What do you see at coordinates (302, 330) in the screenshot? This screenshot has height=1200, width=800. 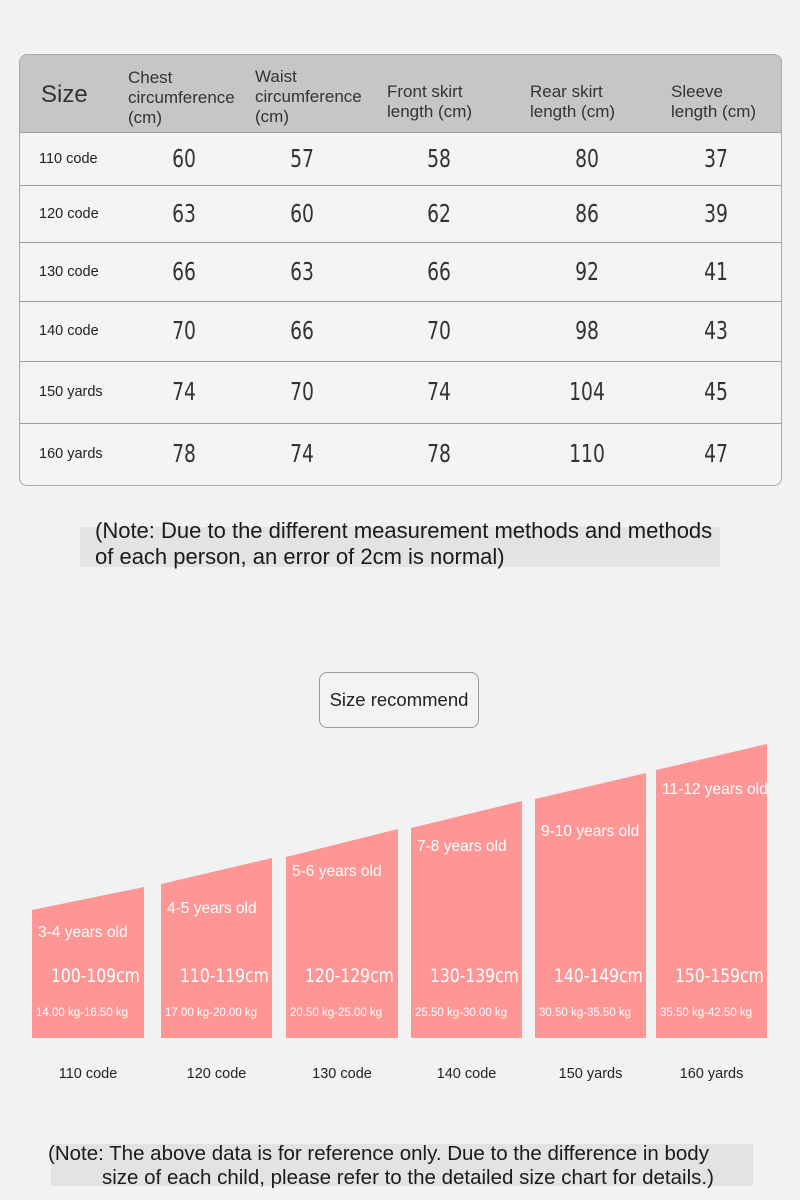 I see `waist-cell: 66` at bounding box center [302, 330].